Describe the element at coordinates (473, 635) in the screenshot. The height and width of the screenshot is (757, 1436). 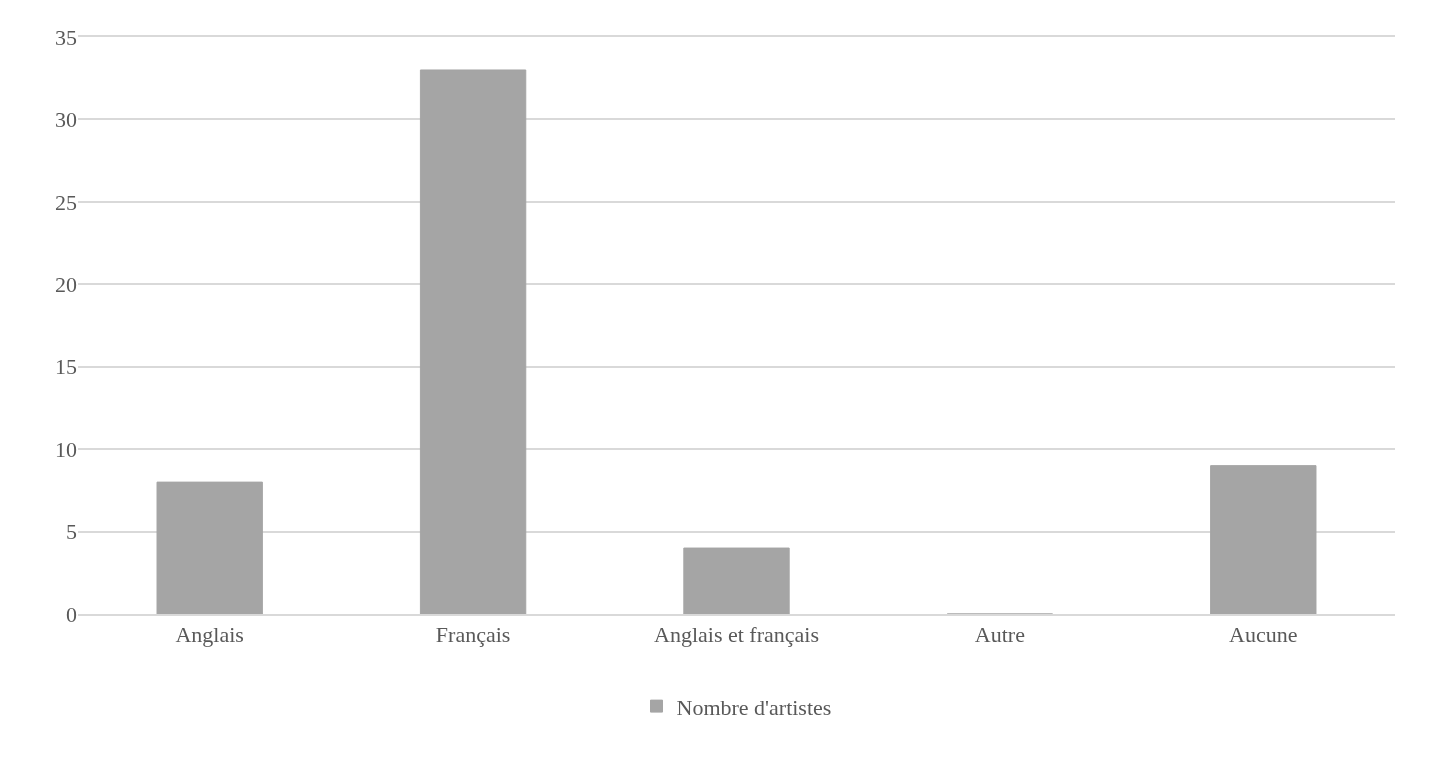
I see `x-tick-label: Français` at that location.